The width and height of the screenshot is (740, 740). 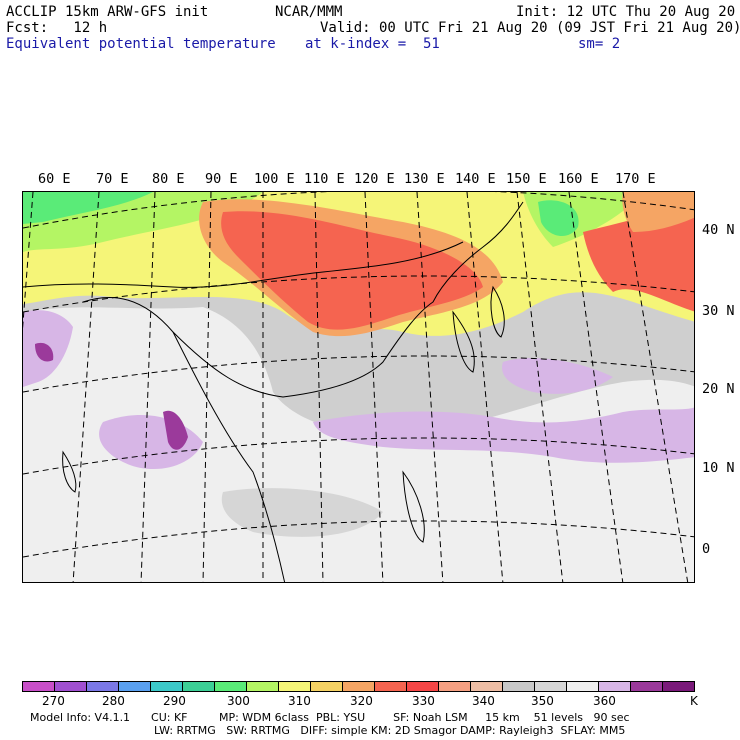 What do you see at coordinates (57, 28) in the screenshot?
I see `forecast-hour: Fcst: 12 h` at bounding box center [57, 28].